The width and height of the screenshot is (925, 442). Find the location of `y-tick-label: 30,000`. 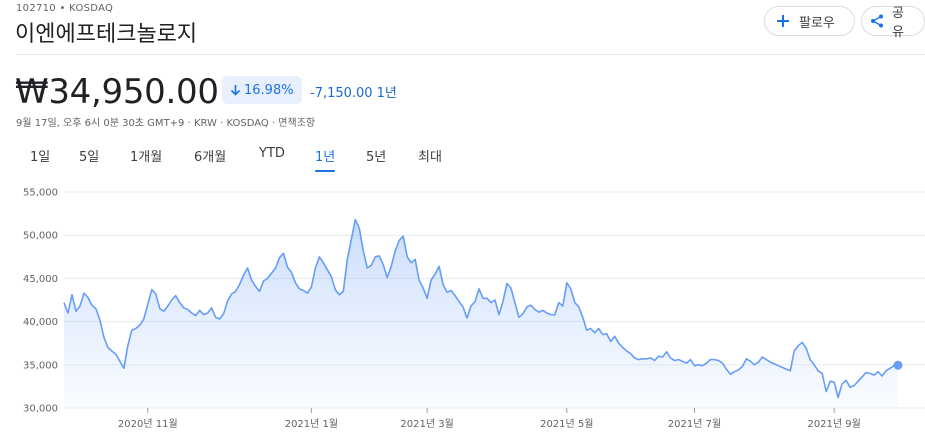

y-tick-label: 30,000 is located at coordinates (40, 409).